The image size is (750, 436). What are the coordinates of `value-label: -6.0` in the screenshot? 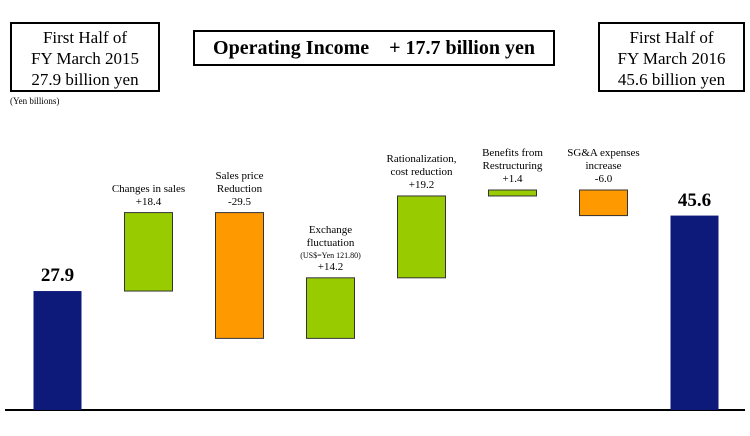 It's located at (603, 179).